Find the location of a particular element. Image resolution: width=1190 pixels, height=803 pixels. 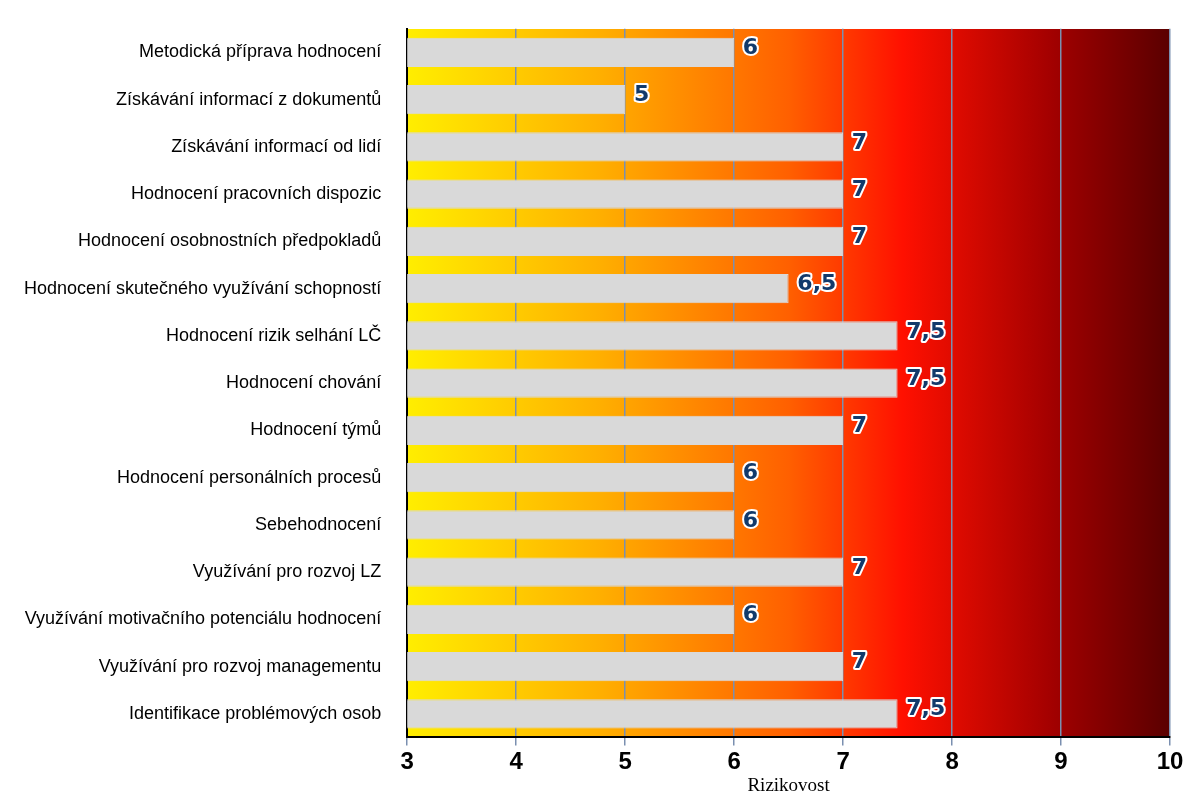

y-tick-label: Hodnocení chování is located at coordinates (304, 382).